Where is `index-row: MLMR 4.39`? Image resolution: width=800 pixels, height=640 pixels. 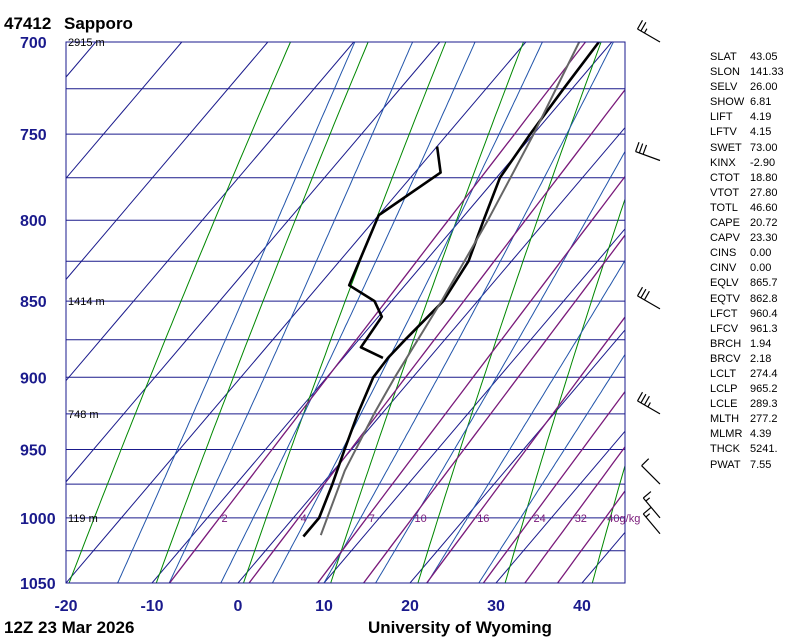
index-row: MLMR 4.39 is located at coordinates (747, 434).